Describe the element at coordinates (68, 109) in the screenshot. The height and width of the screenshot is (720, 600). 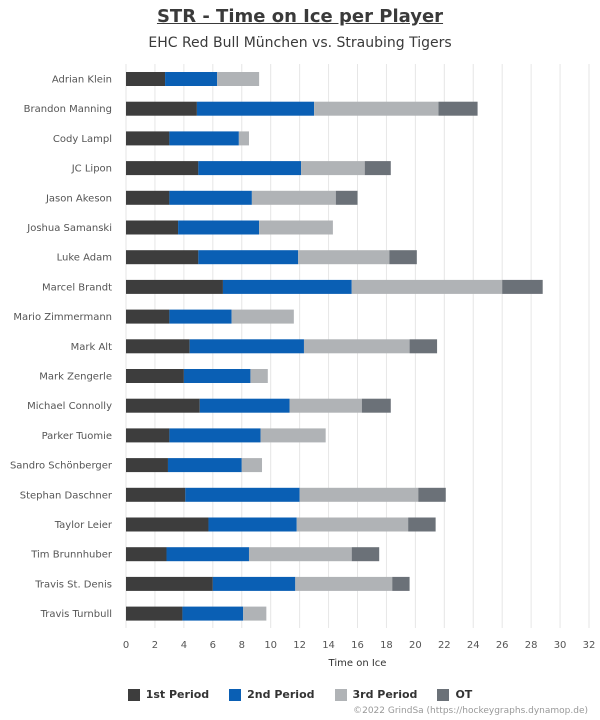
I see `y-category-label: Brandon Manning` at that location.